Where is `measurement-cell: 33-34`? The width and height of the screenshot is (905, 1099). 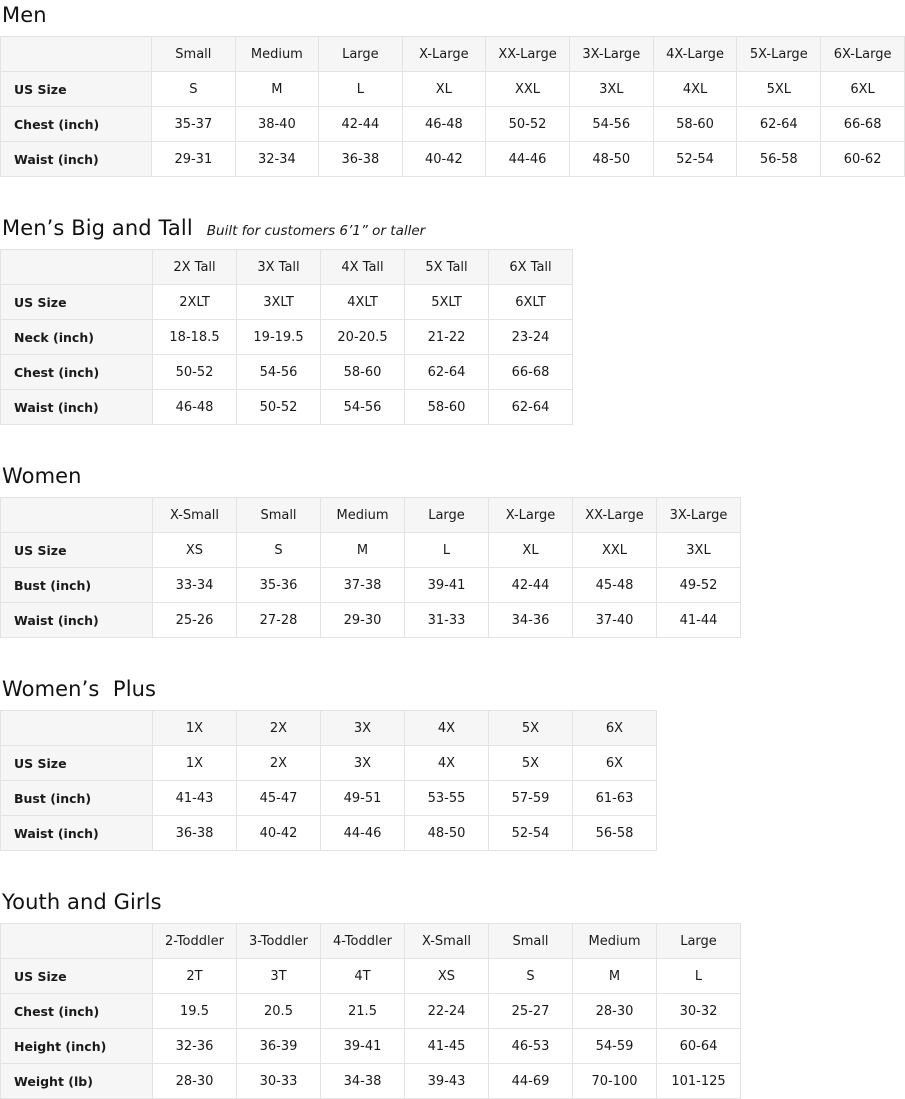 measurement-cell: 33-34 is located at coordinates (194, 585).